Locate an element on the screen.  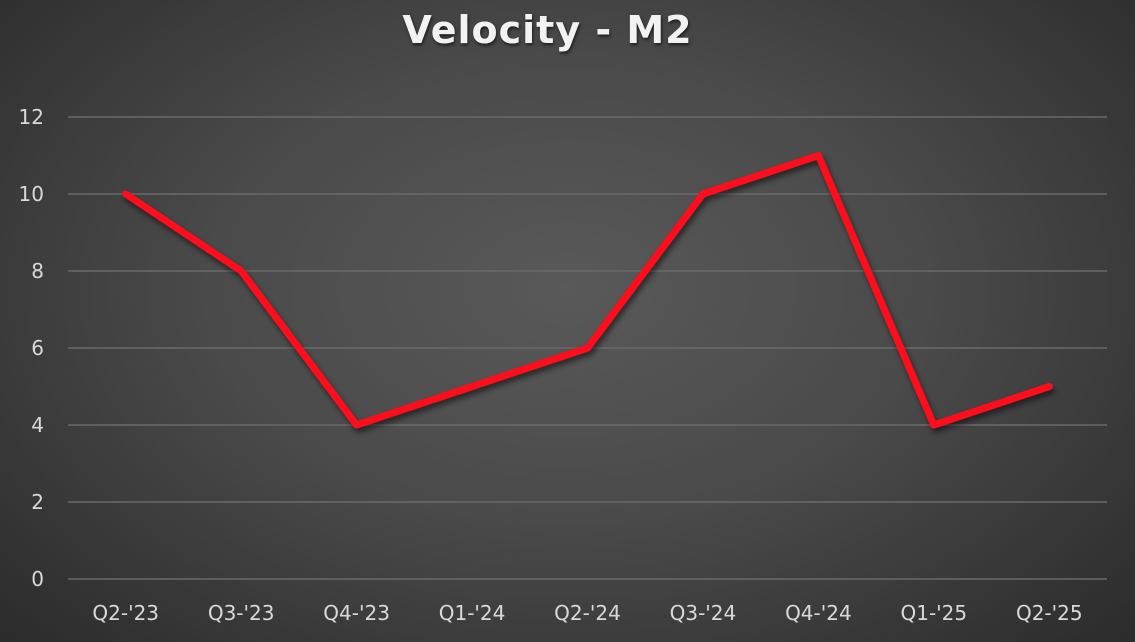
y-tick-label: 0 is located at coordinates (37, 579).